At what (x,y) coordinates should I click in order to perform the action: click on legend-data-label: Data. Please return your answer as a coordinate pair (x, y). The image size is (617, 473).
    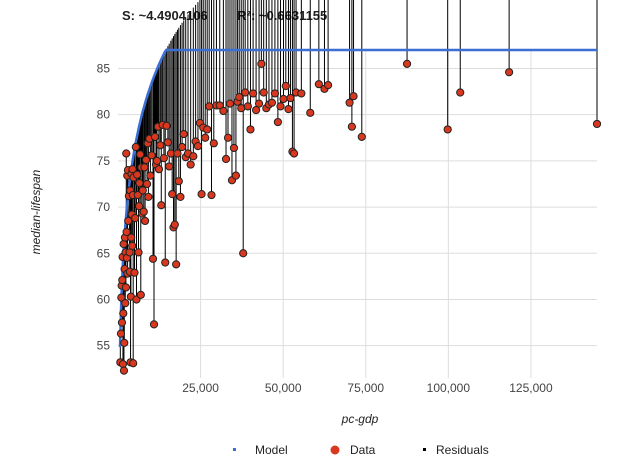
    Looking at the image, I should click on (363, 450).